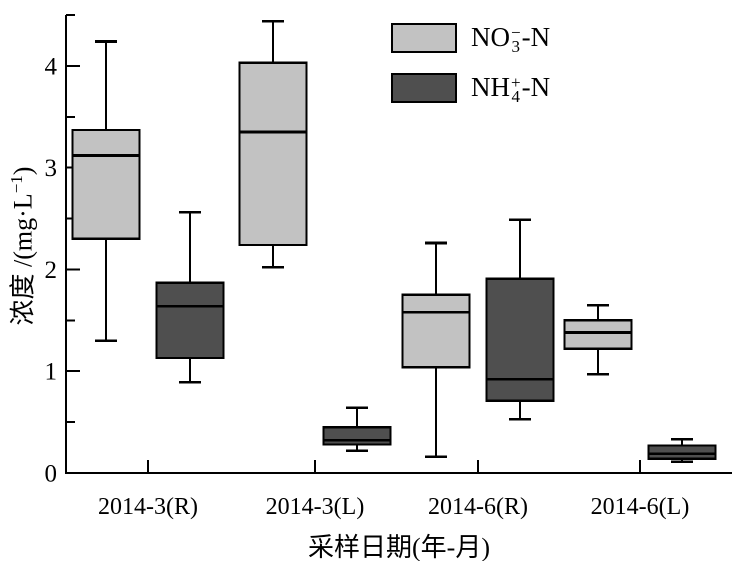  I want to click on legend-label-no3-scripts: −3, so click(516, 39).